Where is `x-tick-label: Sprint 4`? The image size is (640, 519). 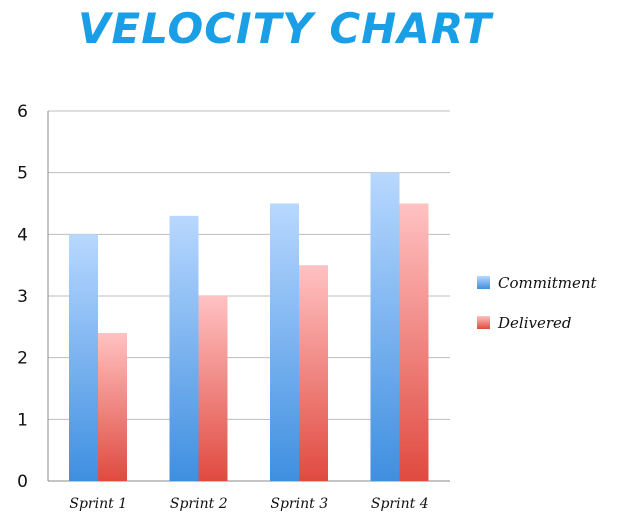
x-tick-label: Sprint 4 is located at coordinates (400, 504).